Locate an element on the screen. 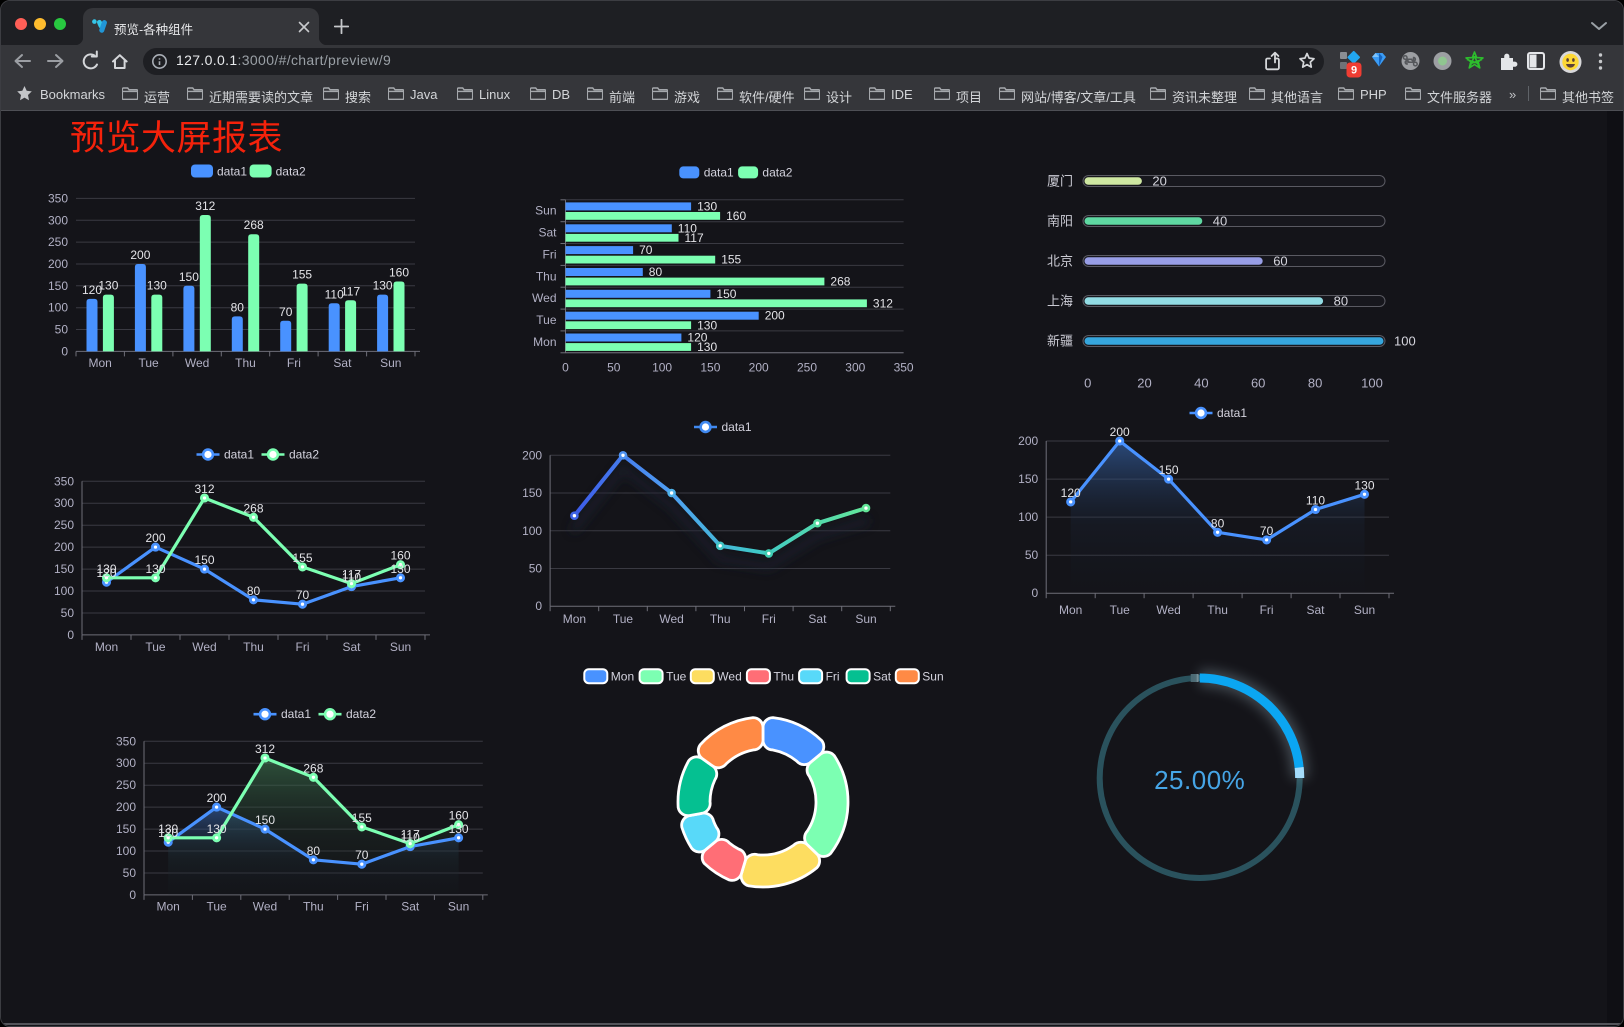 The image size is (1624, 1027). svg-text: 北京 is located at coordinates (1060, 261).